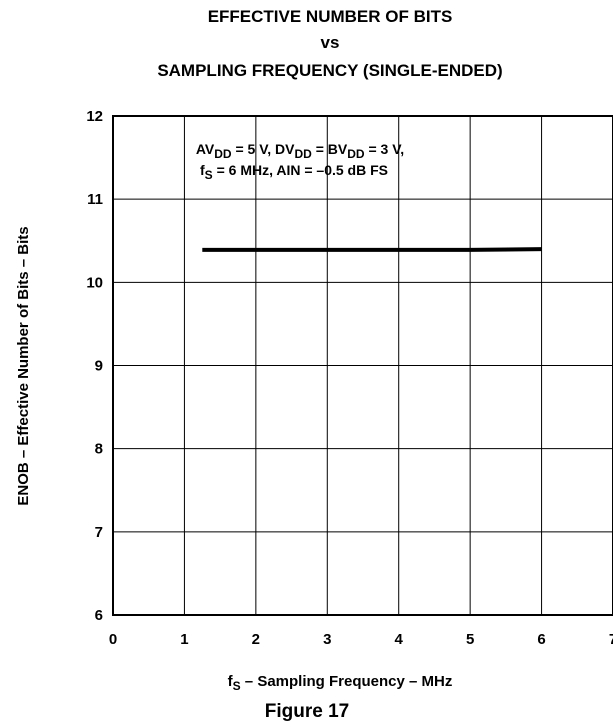 The width and height of the screenshot is (613, 727). Describe the element at coordinates (300, 170) in the screenshot. I see `annotation-line-2-part: = 6 MHz, AIN = –0.5 dB FS` at that location.